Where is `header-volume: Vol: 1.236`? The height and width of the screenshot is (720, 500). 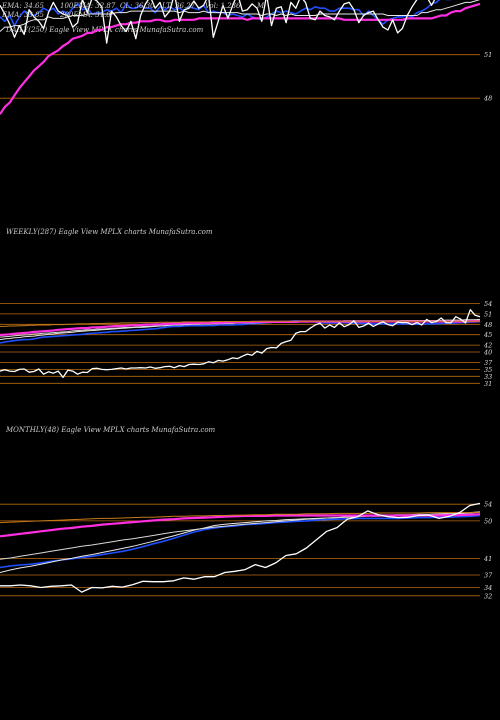 header-volume: Vol: 1.236 is located at coordinates (223, 6).